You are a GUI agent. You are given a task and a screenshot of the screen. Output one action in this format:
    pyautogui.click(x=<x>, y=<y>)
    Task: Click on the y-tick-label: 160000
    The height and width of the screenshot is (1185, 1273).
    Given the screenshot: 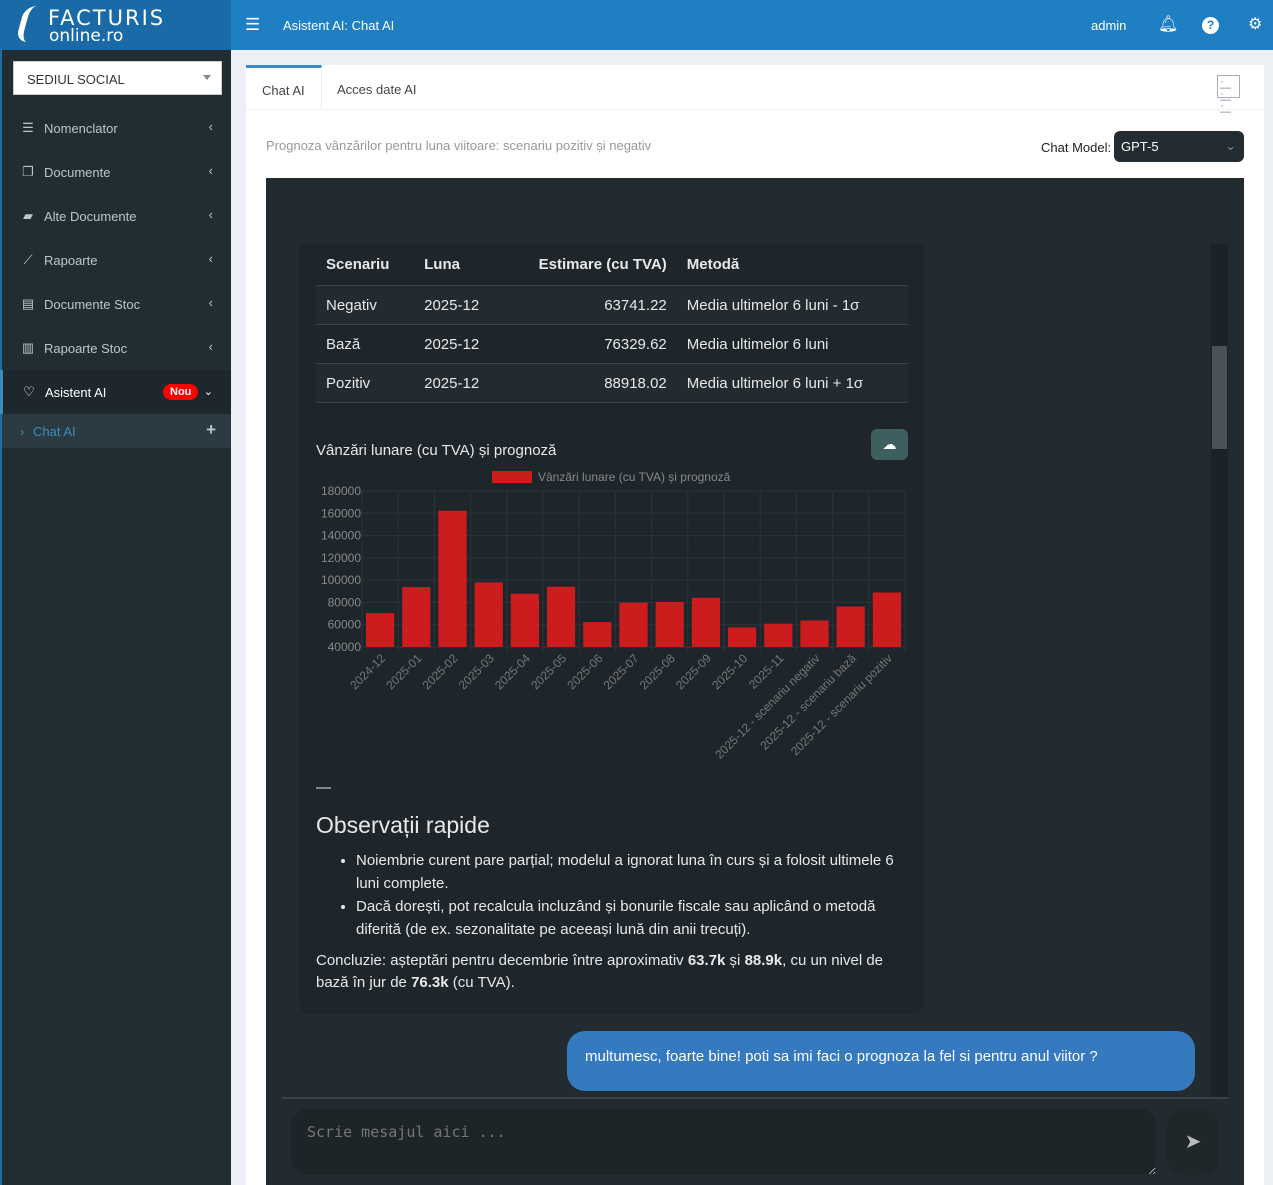 What is the action you would take?
    pyautogui.click(x=341, y=513)
    